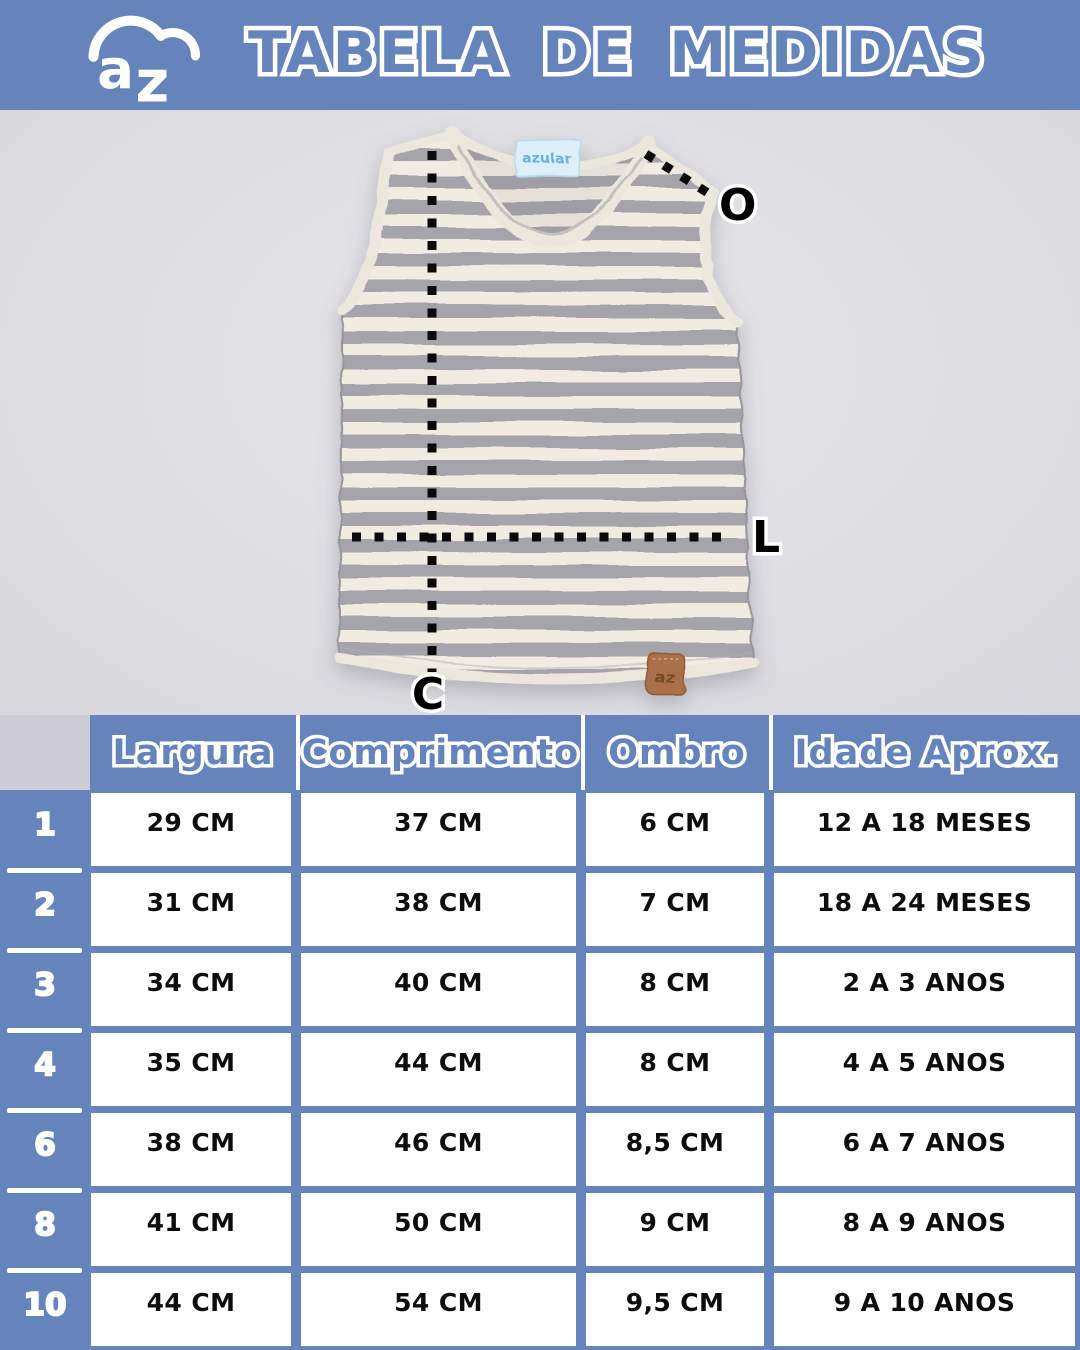 Image resolution: width=1080 pixels, height=1350 pixels. Describe the element at coordinates (45, 1071) in the screenshot. I see `size-cell: 4` at that location.